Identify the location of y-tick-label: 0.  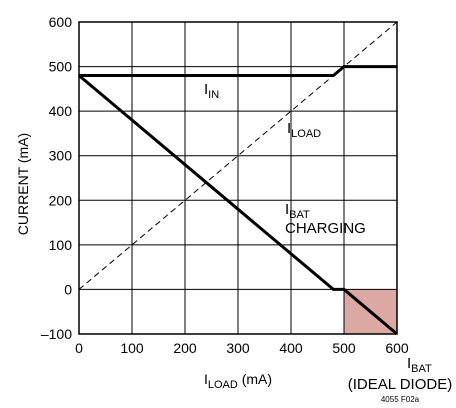
(68, 289).